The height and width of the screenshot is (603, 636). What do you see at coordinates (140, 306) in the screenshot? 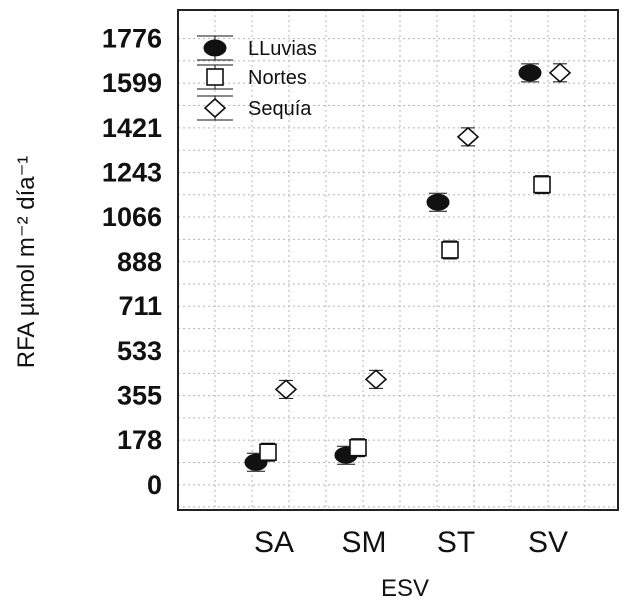
I see `y-tick-label: 711` at bounding box center [140, 306].